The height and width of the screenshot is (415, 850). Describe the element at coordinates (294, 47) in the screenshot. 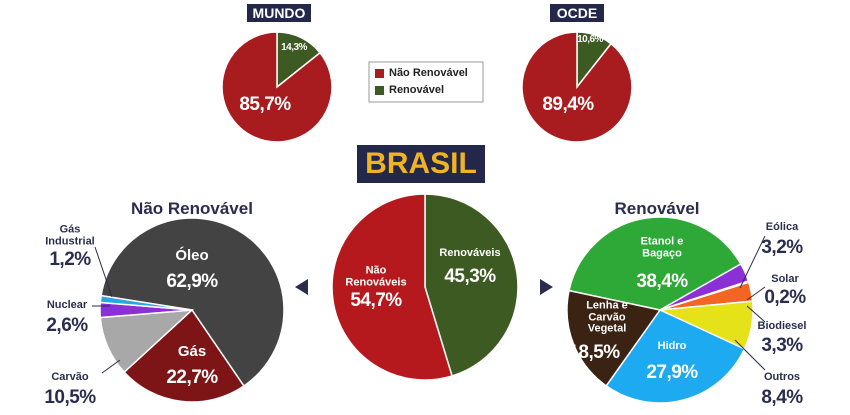

I see `slice-value: 14,3%` at that location.